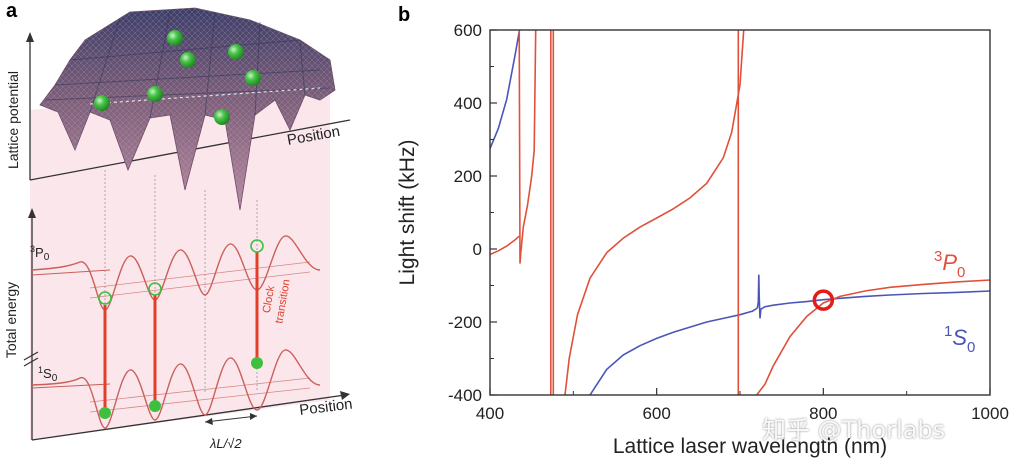 The height and width of the screenshot is (474, 1016). Describe the element at coordinates (71, 272) in the screenshot. I see `upper-level-line` at that location.